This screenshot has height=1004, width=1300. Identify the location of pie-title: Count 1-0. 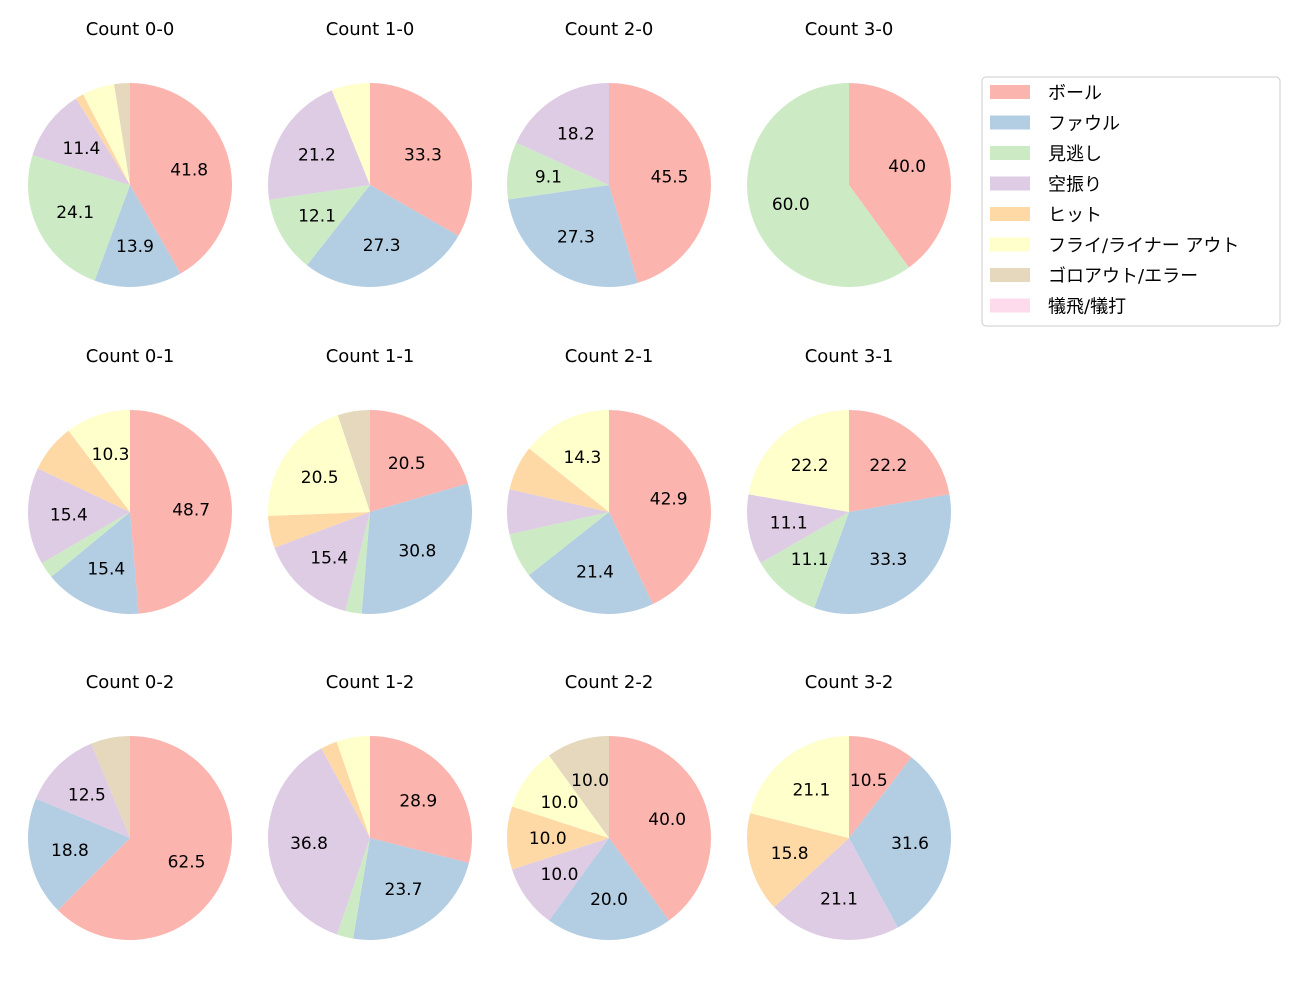
(370, 29).